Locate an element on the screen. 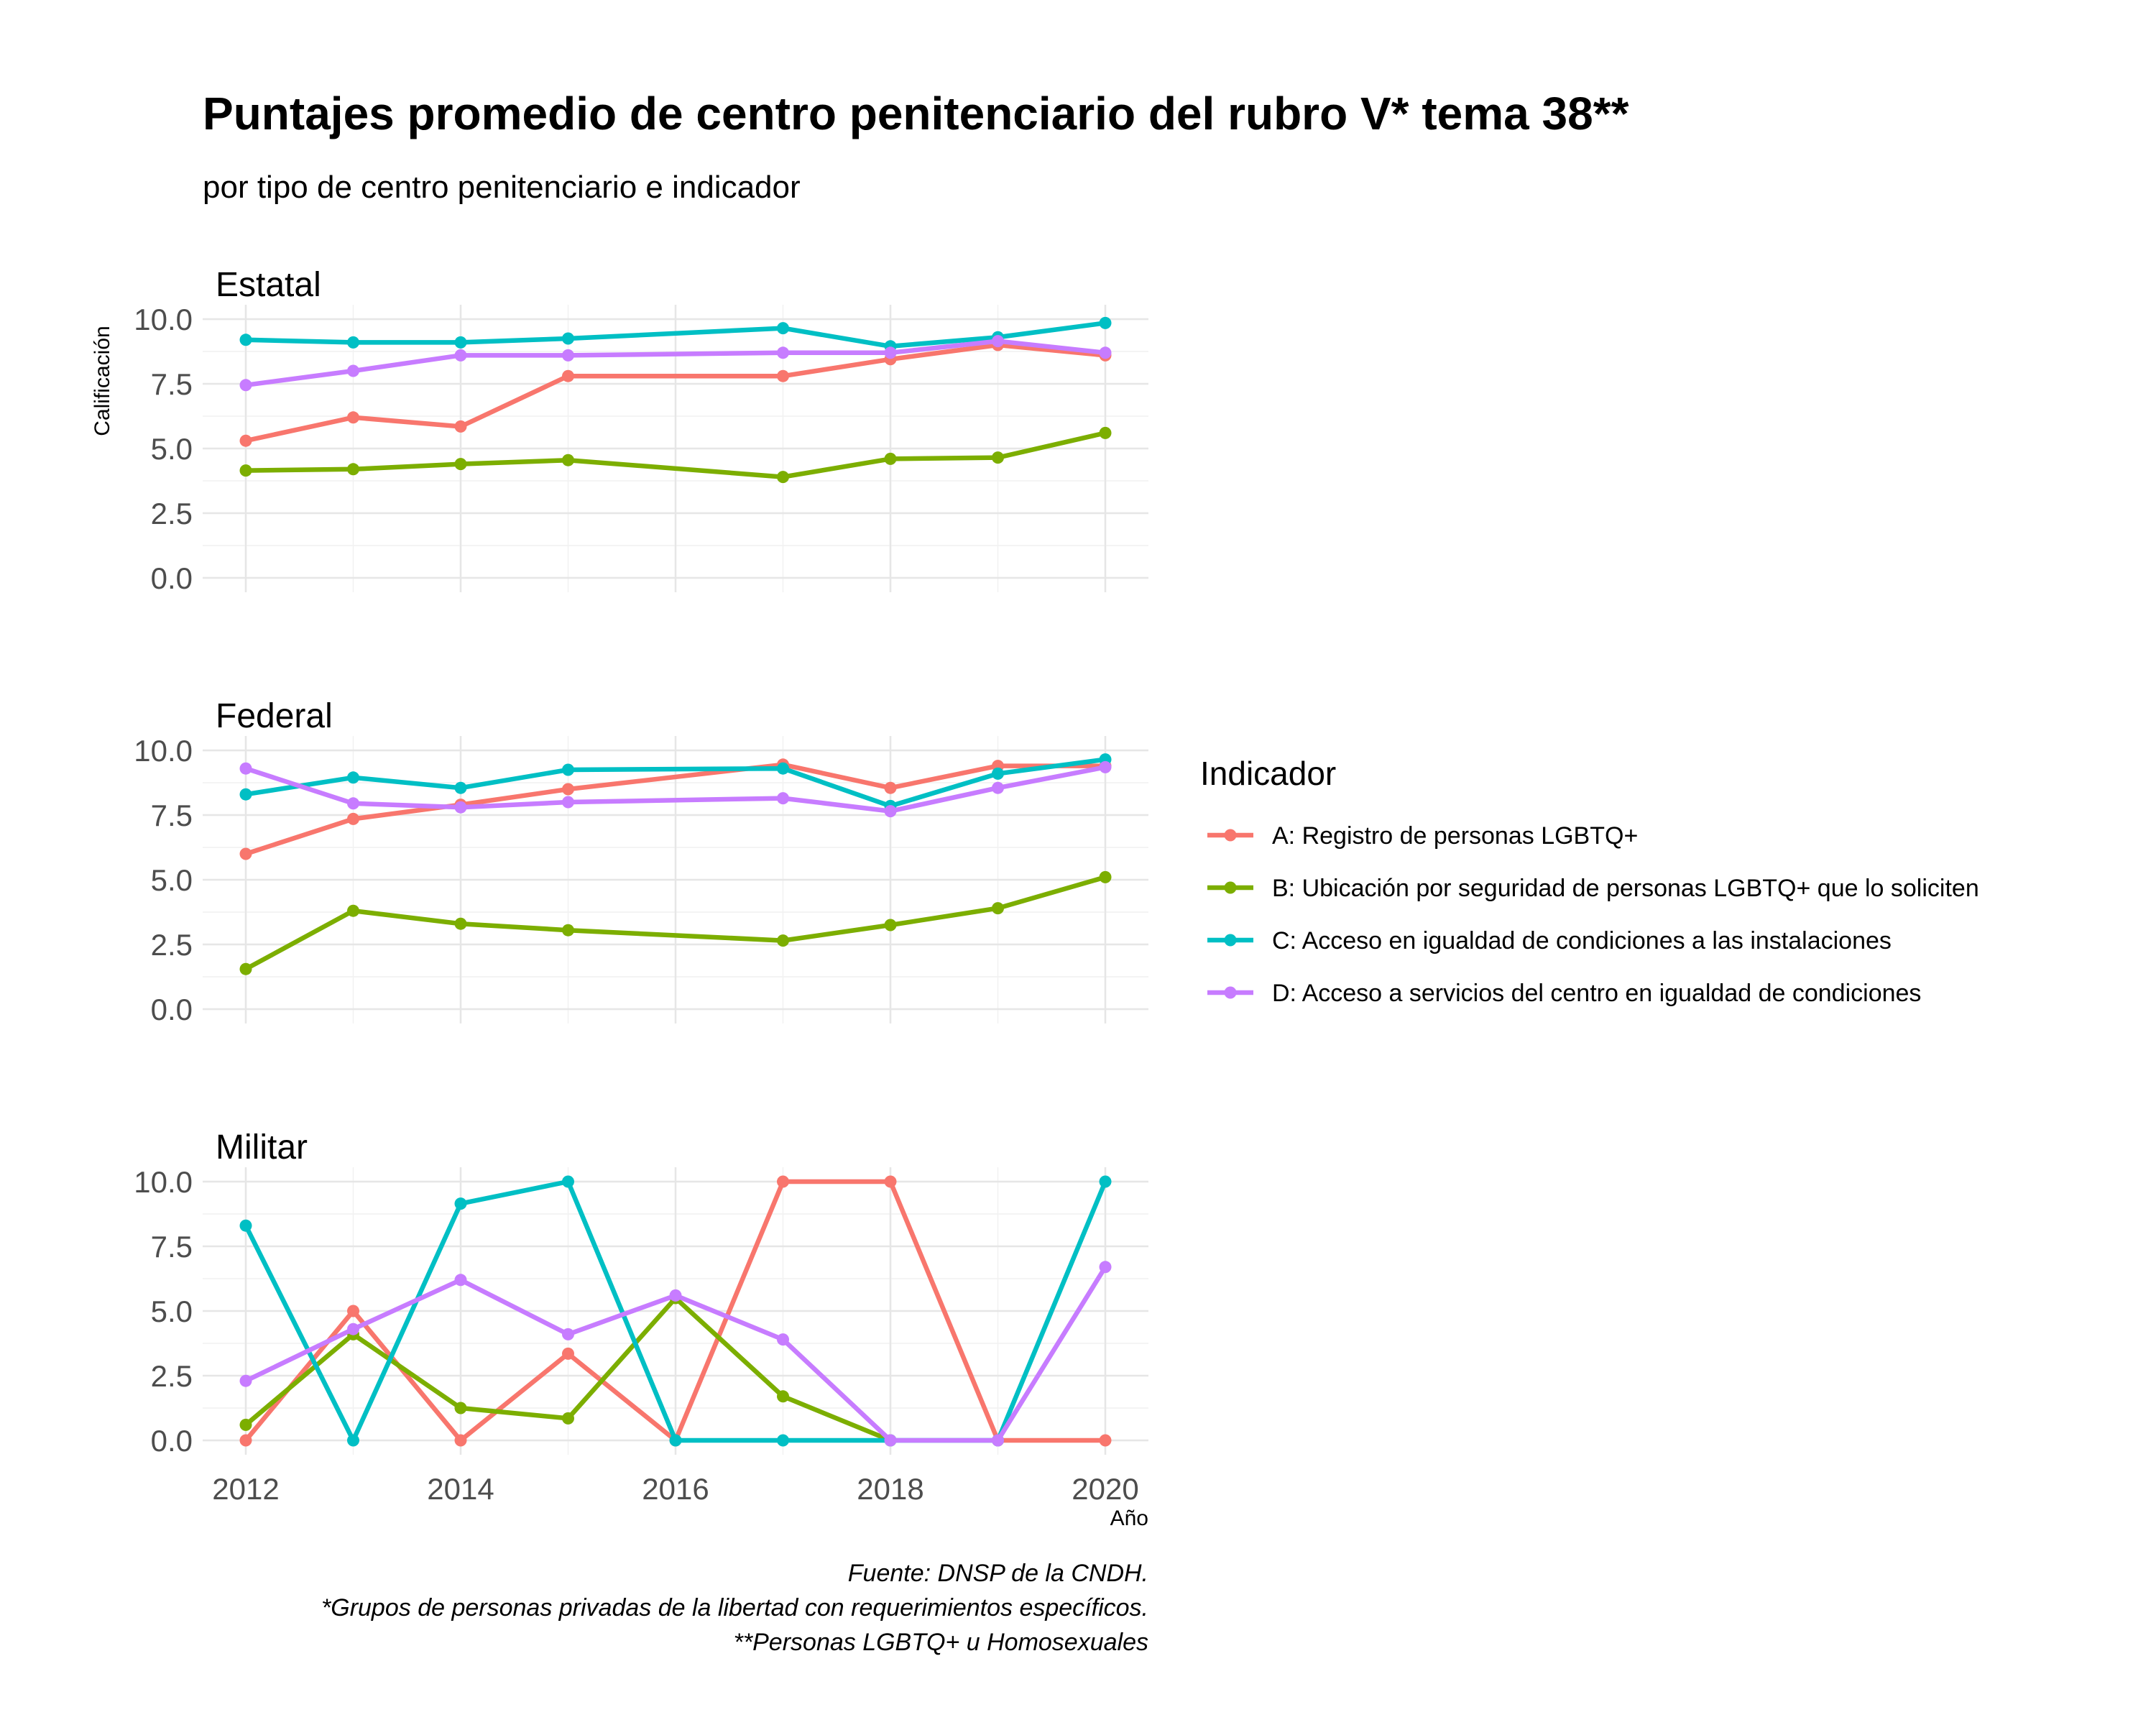  x-tick-label: 2012 is located at coordinates (245, 1489).